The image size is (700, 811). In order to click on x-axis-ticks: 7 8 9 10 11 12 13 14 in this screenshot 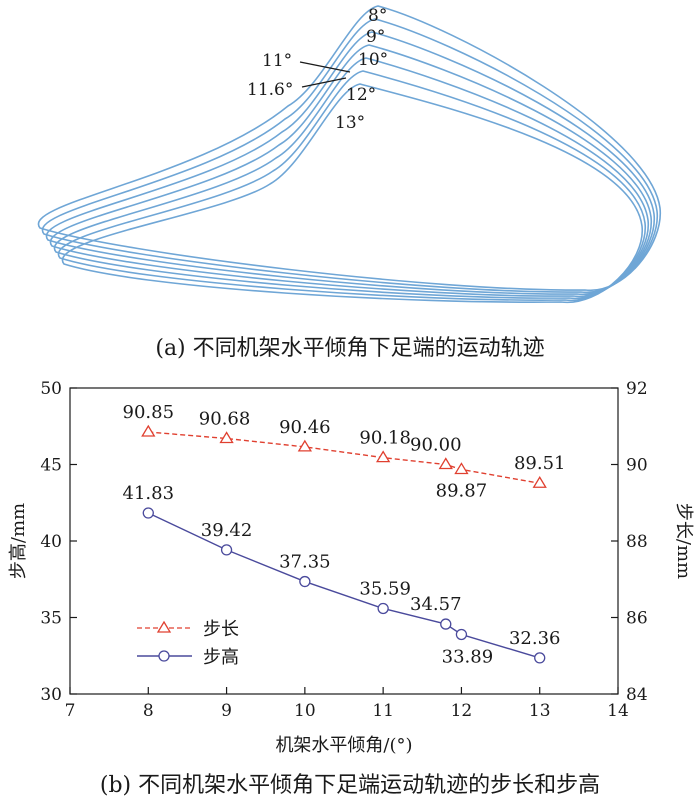, I will do `click(347, 704)`.